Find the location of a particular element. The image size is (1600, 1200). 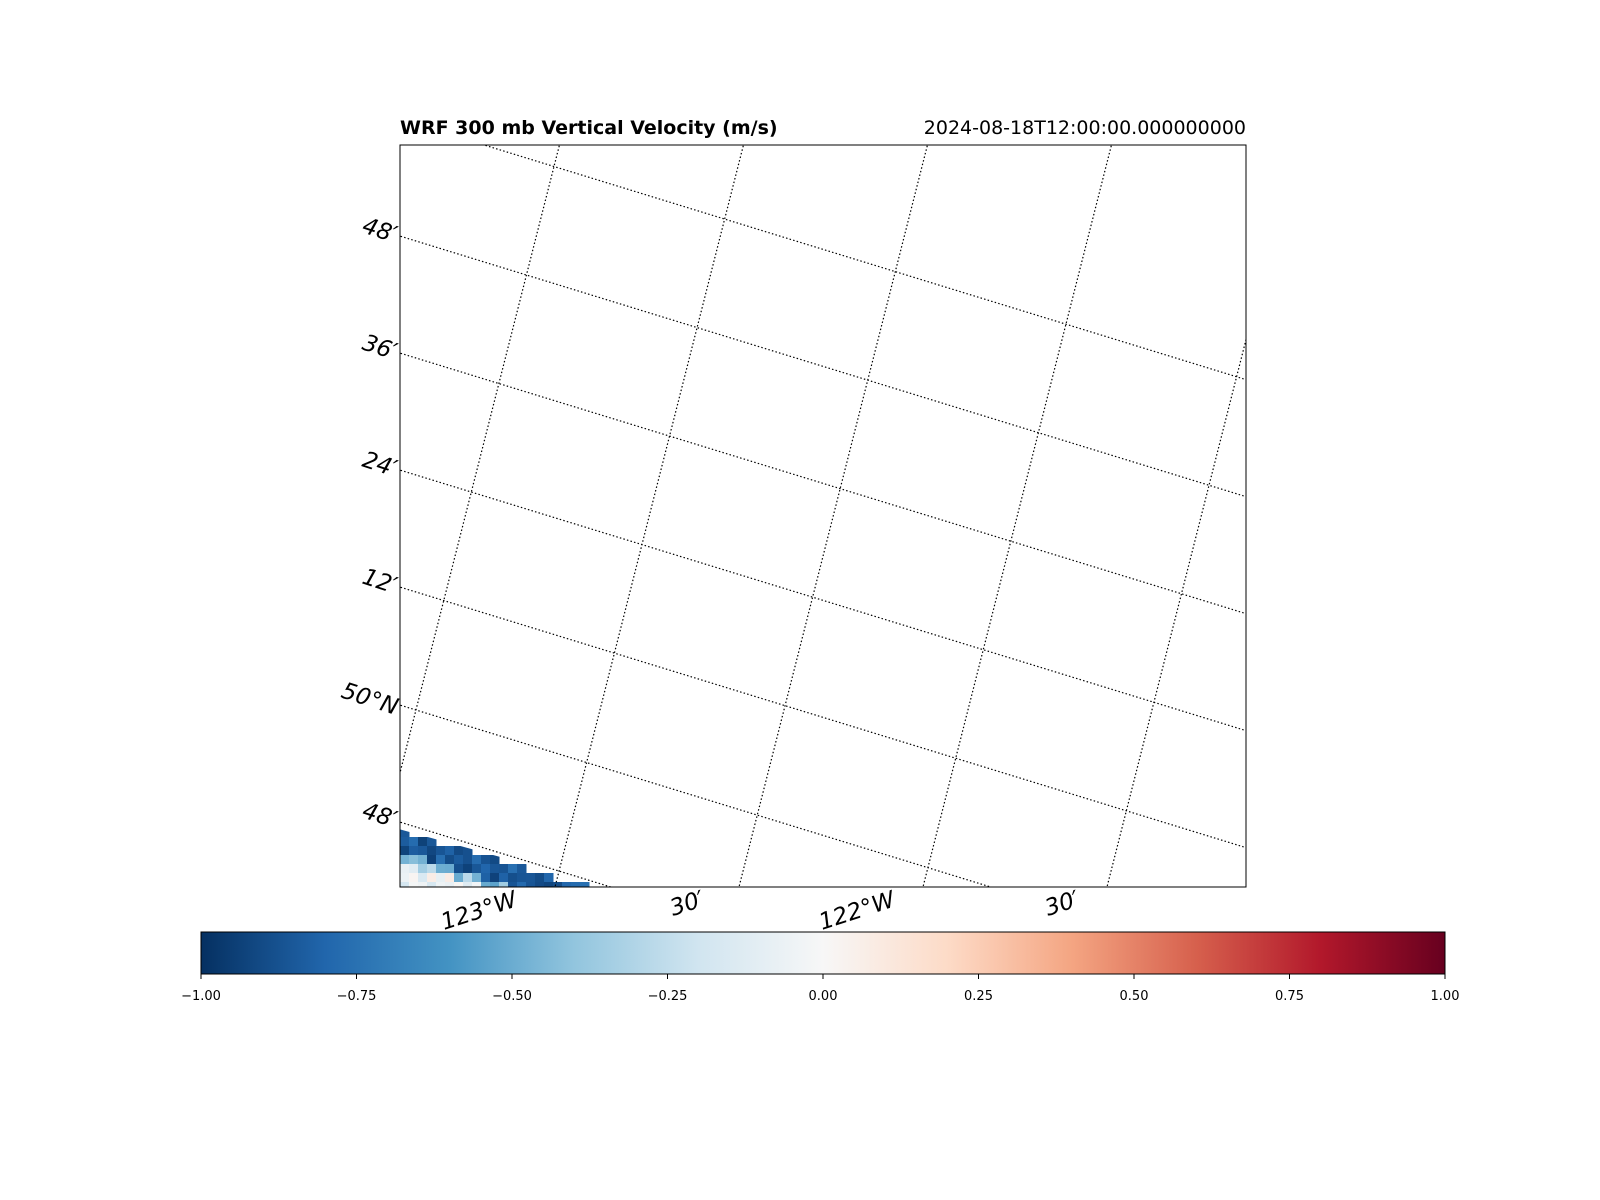

lat-label: 50°N is located at coordinates (369, 699).